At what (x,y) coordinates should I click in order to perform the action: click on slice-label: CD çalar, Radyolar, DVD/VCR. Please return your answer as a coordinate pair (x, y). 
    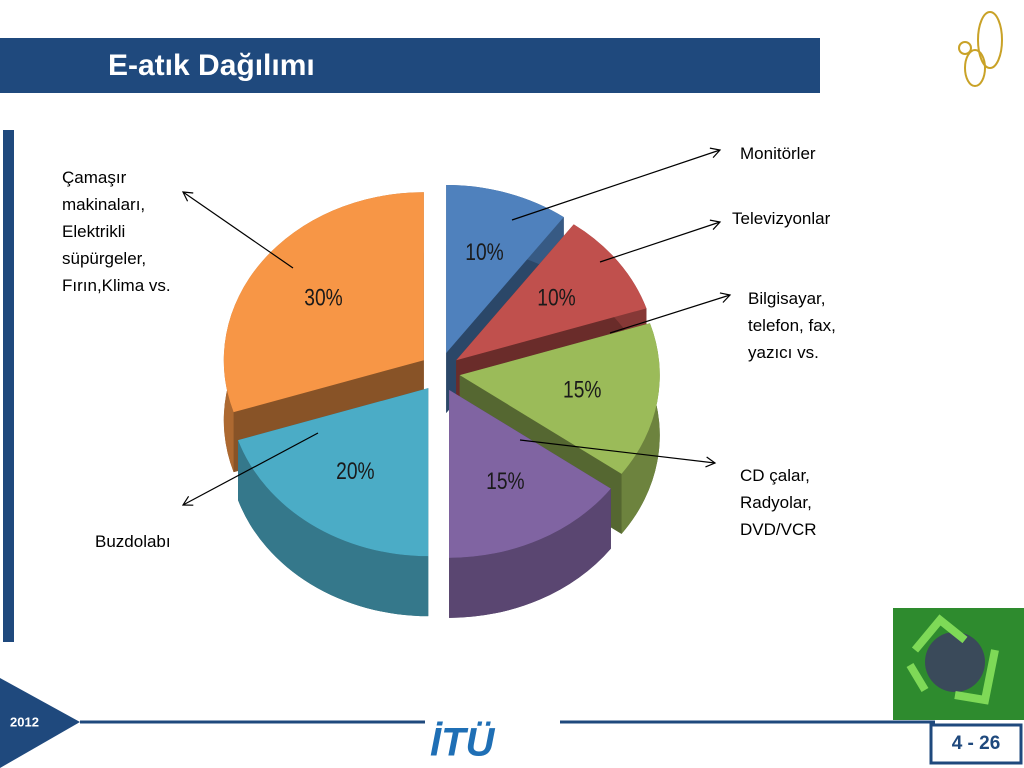
    Looking at the image, I should click on (778, 502).